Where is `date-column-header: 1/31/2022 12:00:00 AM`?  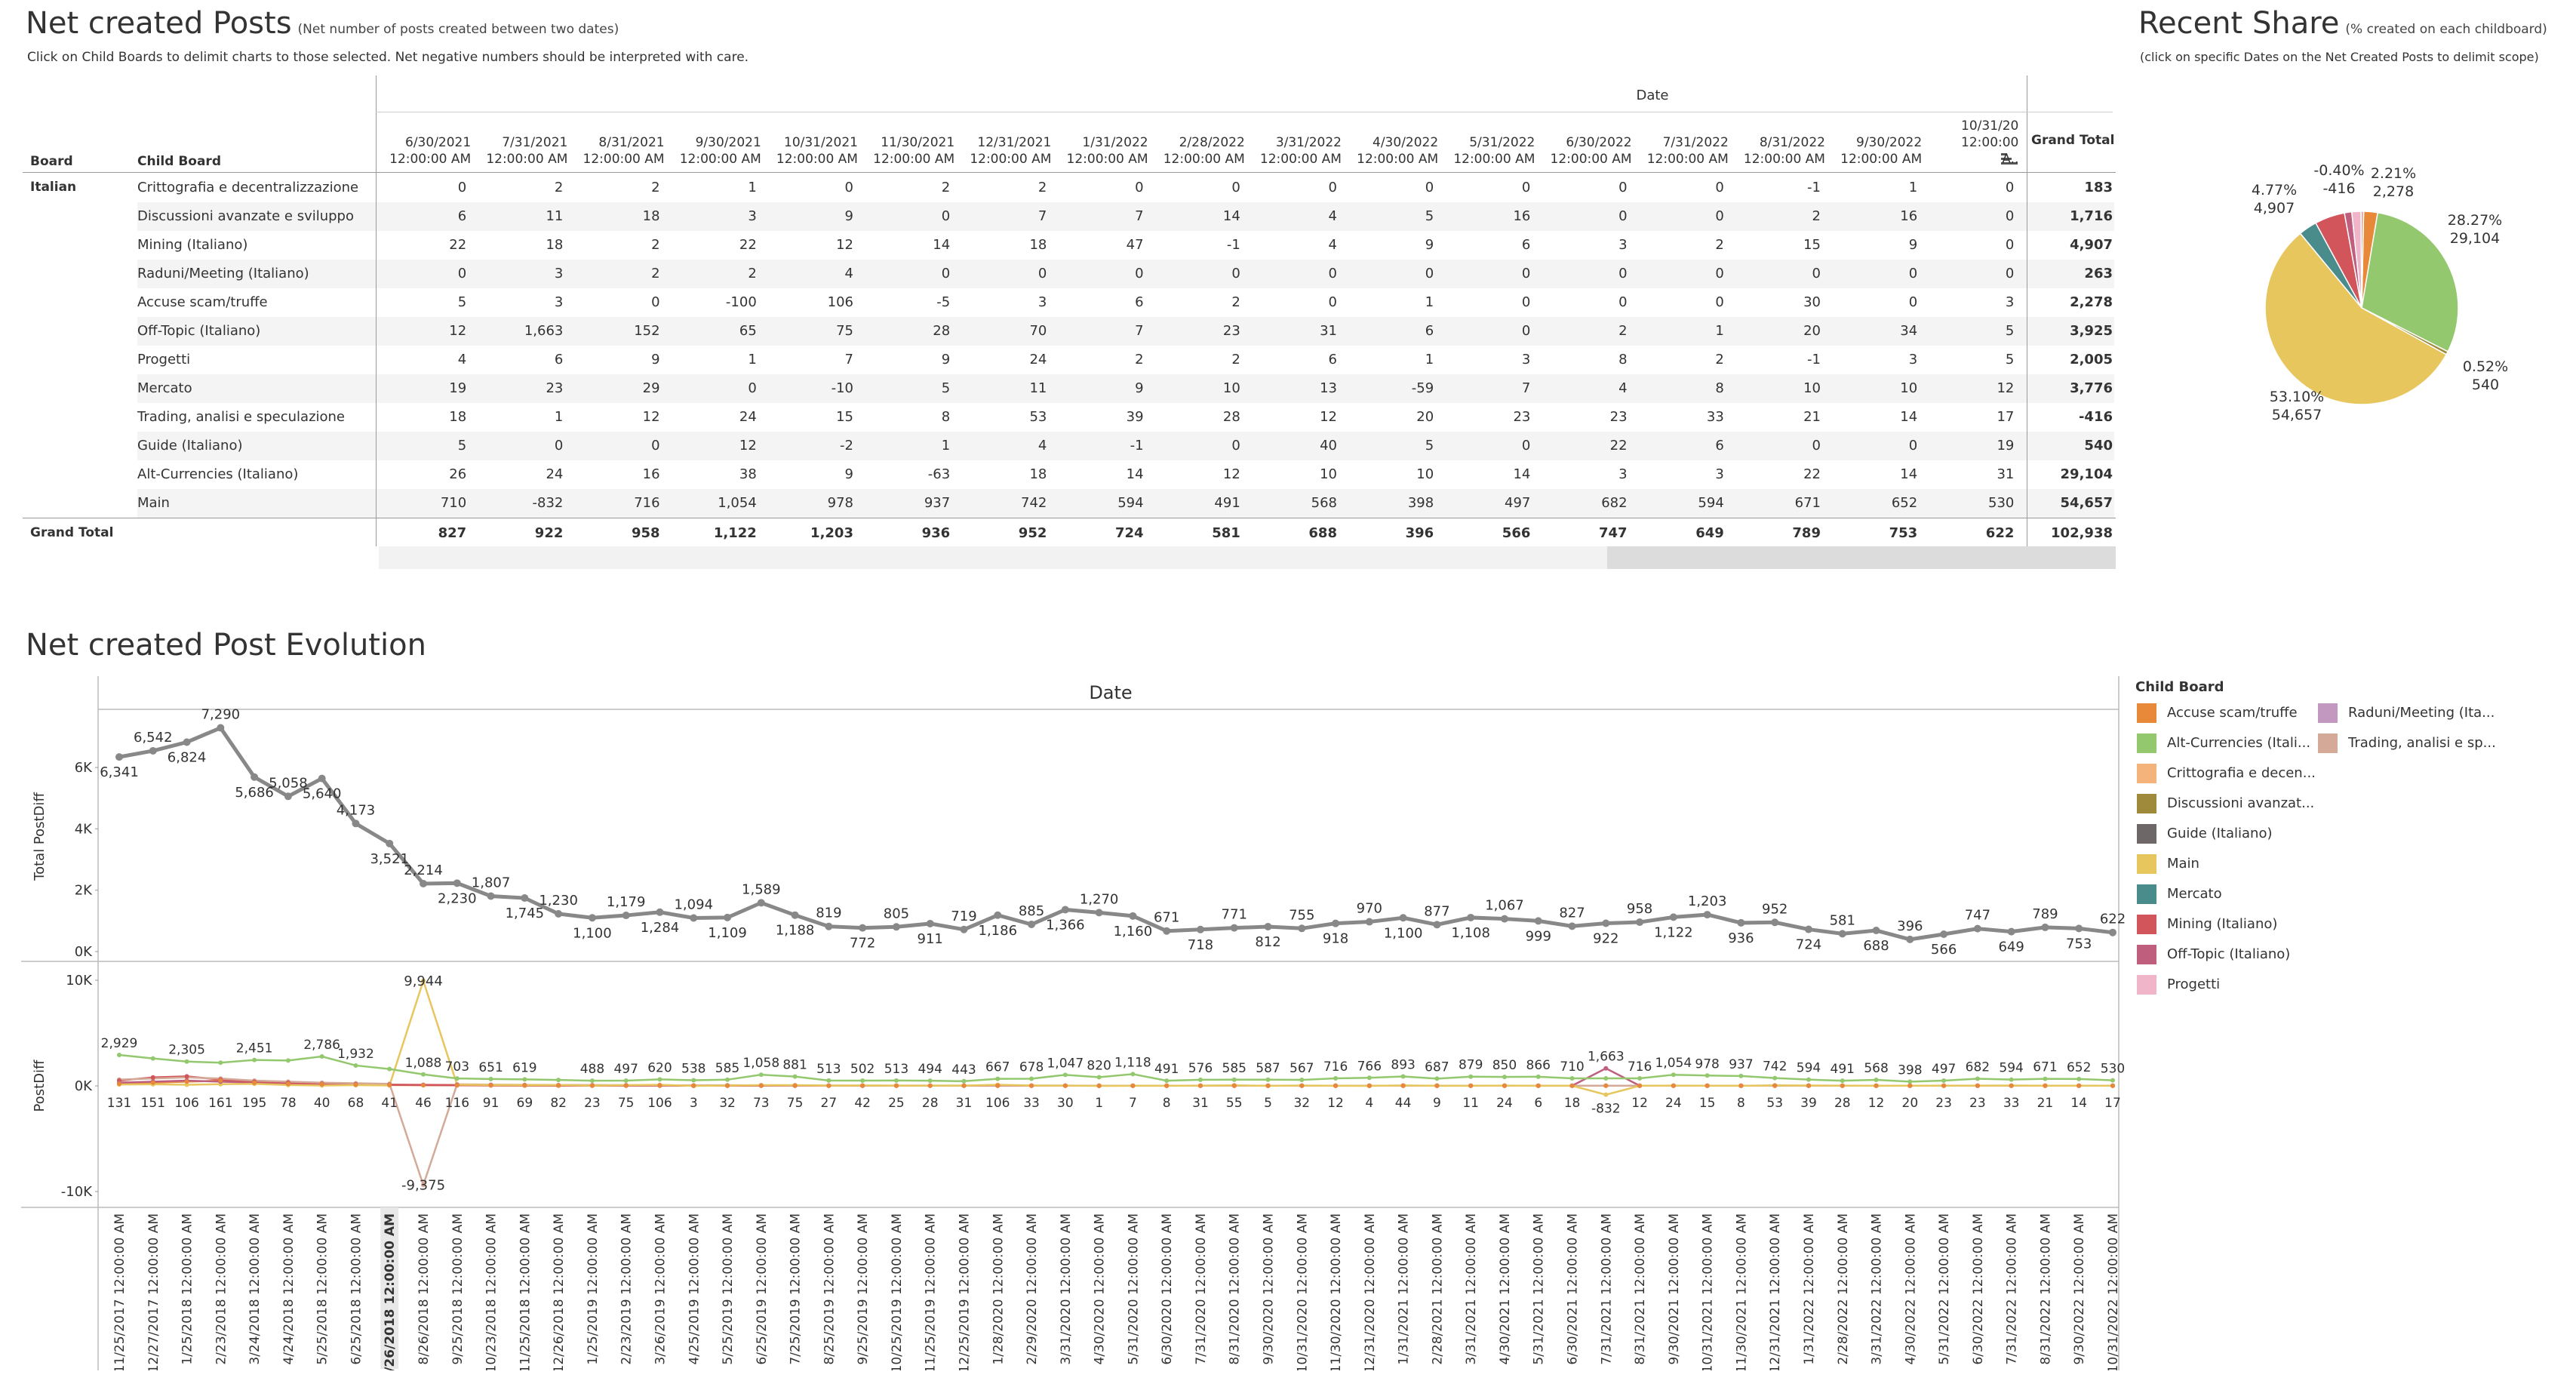
date-column-header: 1/31/2022 12:00:00 AM is located at coordinates (1102, 151).